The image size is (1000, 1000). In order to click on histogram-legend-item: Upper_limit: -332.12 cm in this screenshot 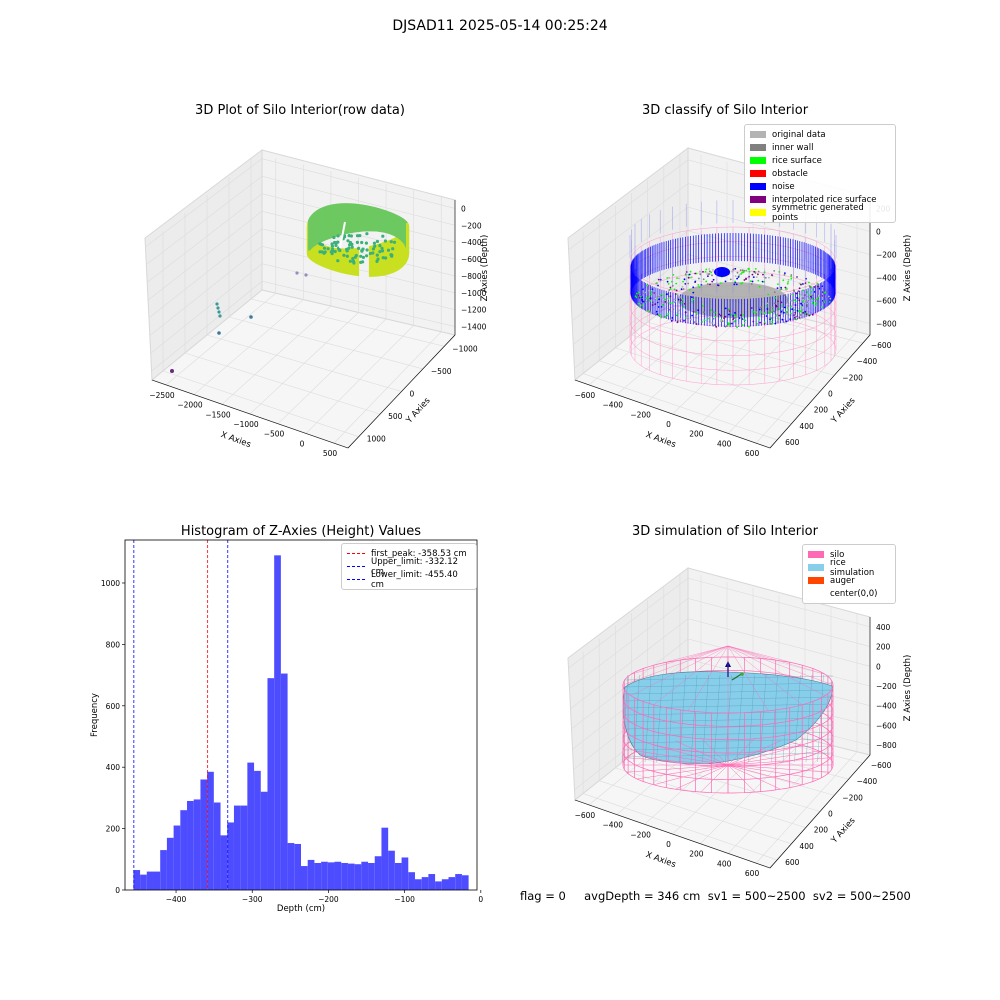, I will do `click(409, 567)`.